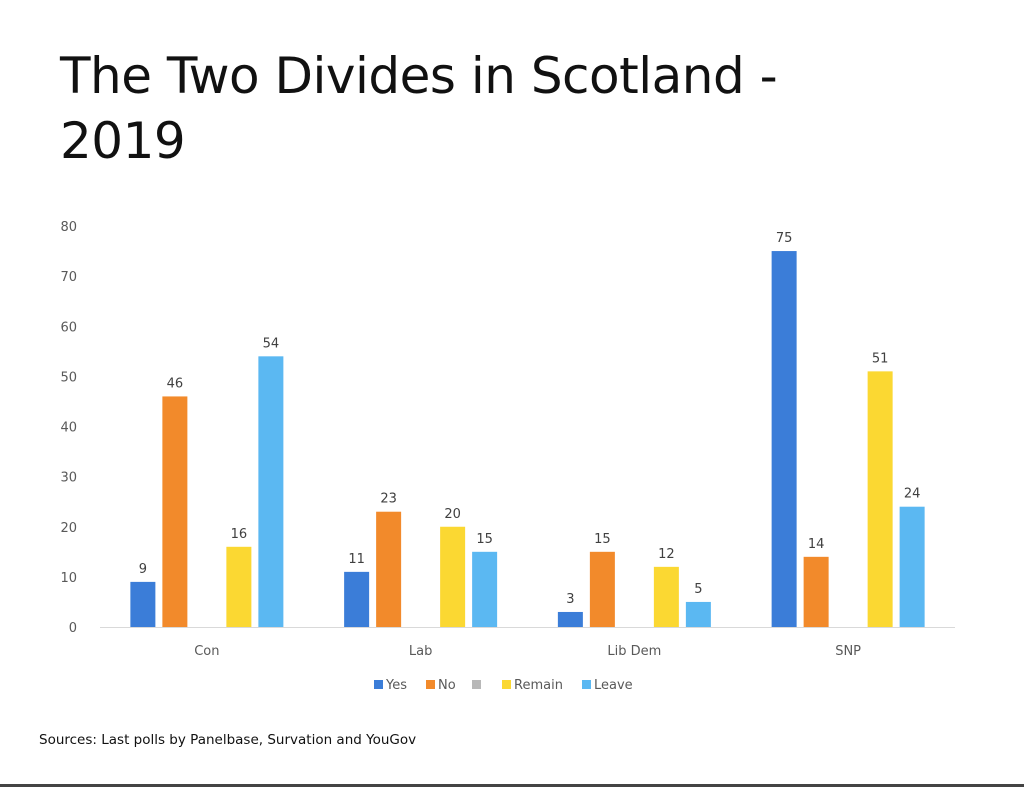  I want to click on x-category-label: Con, so click(206, 651).